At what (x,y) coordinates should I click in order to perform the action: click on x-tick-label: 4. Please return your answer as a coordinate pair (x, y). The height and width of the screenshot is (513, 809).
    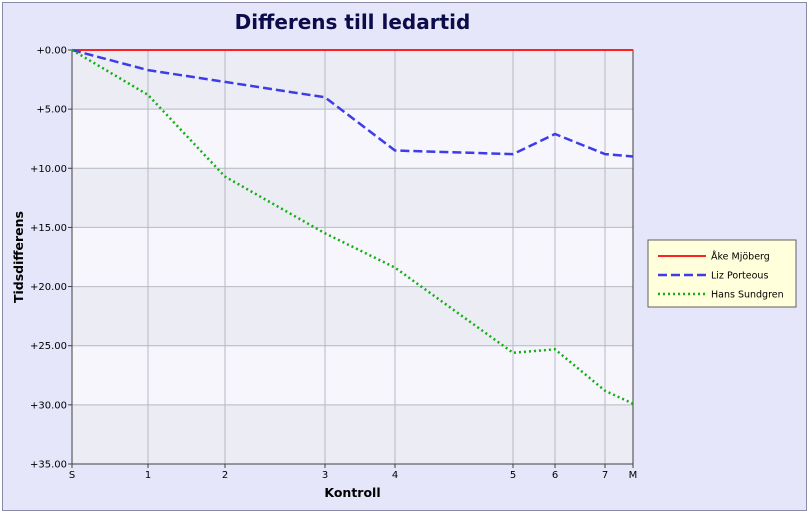
    Looking at the image, I should click on (395, 475).